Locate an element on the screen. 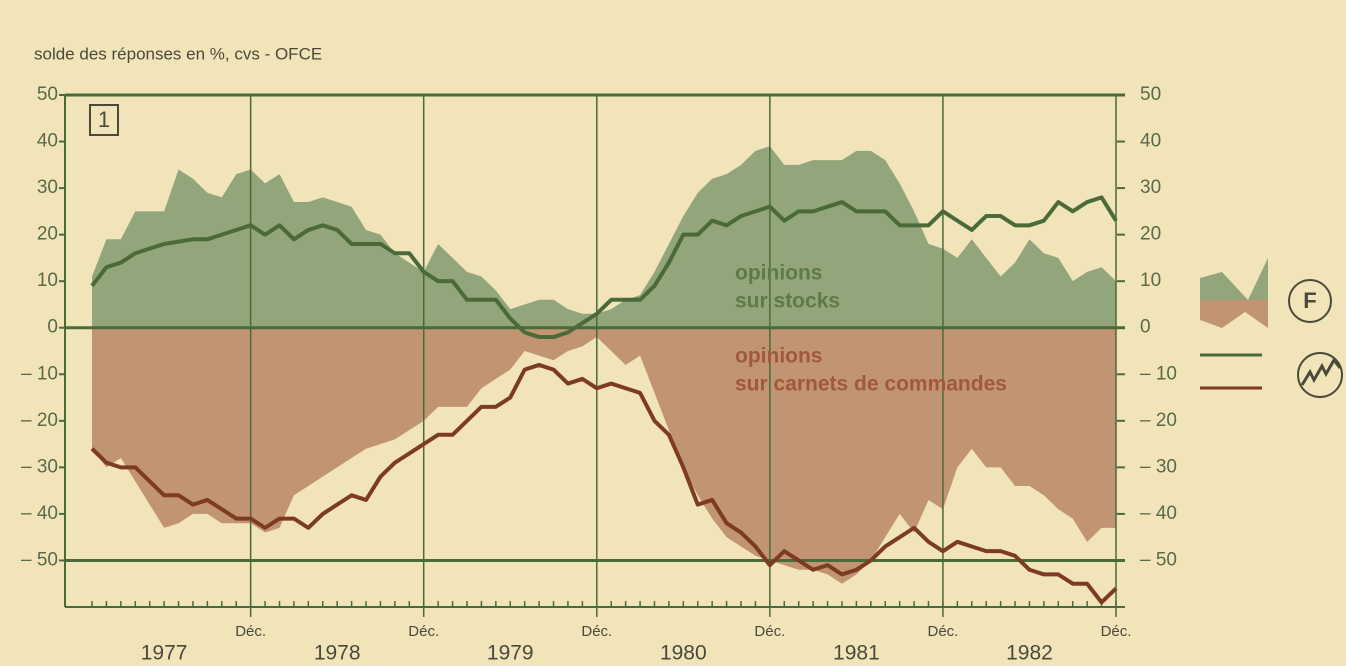 This screenshot has height=666, width=1346. legend-icon is located at coordinates (1321, 371).